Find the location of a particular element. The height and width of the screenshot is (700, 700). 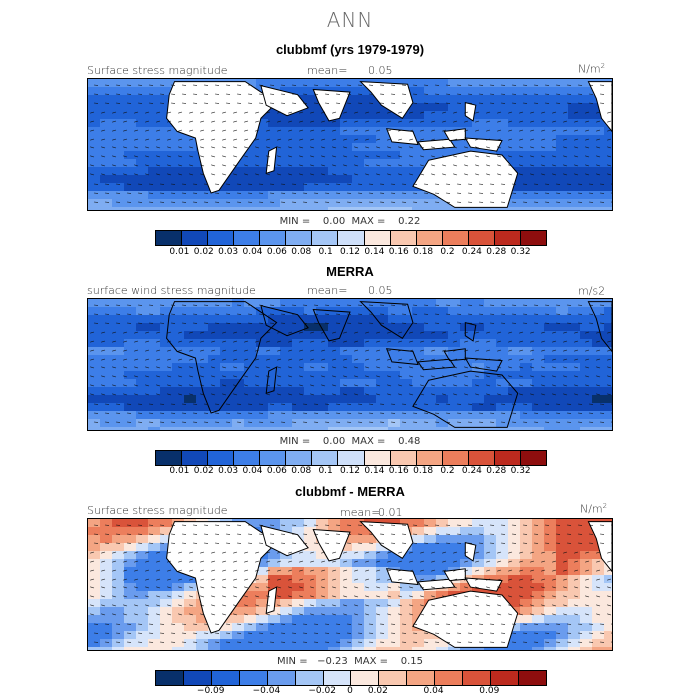

colorbar-tick-label: −0.09 is located at coordinates (210, 691).